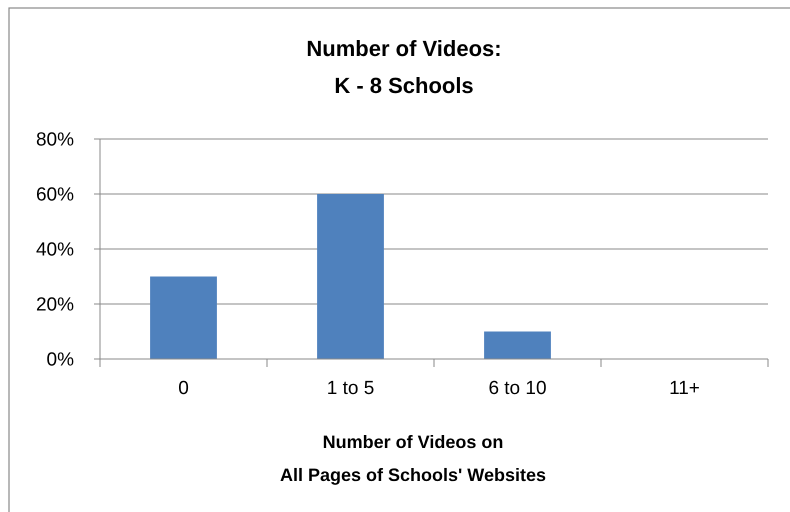  What do you see at coordinates (413, 458) in the screenshot?
I see `x-axis-title: Number of Videos on All Pages of Schools' Websites` at bounding box center [413, 458].